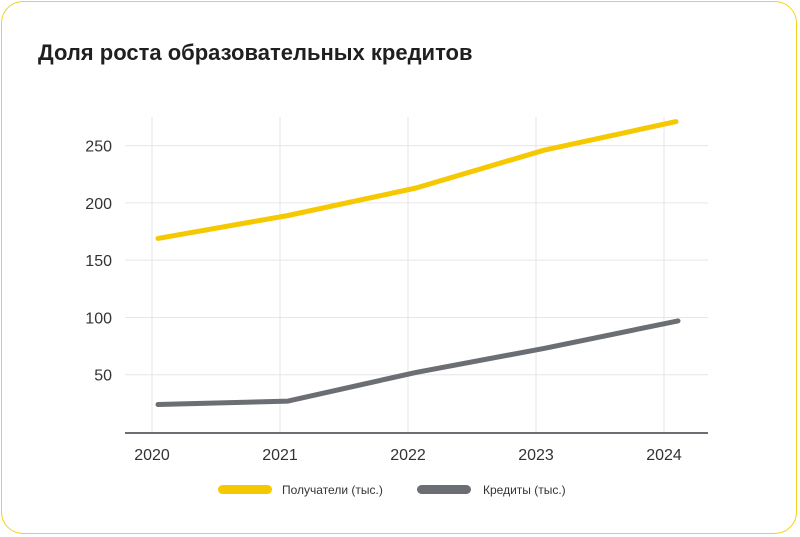 The width and height of the screenshot is (800, 537). I want to click on x-tick-label: 2023, so click(536, 455).